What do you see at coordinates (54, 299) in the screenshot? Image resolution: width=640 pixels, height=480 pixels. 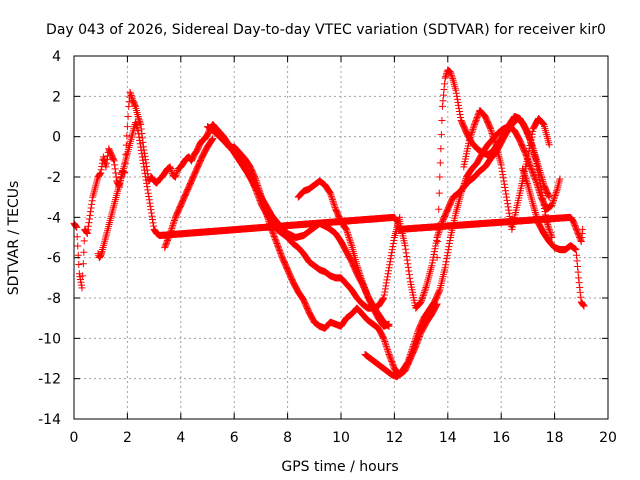 I see `y-tick-label: -8` at bounding box center [54, 299].